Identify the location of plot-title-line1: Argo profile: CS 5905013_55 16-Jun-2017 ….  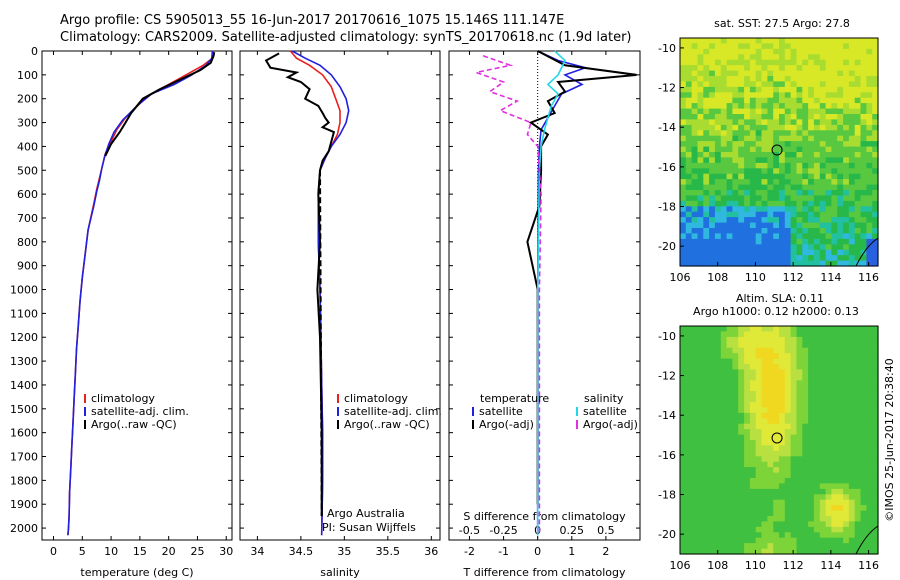
(312, 20).